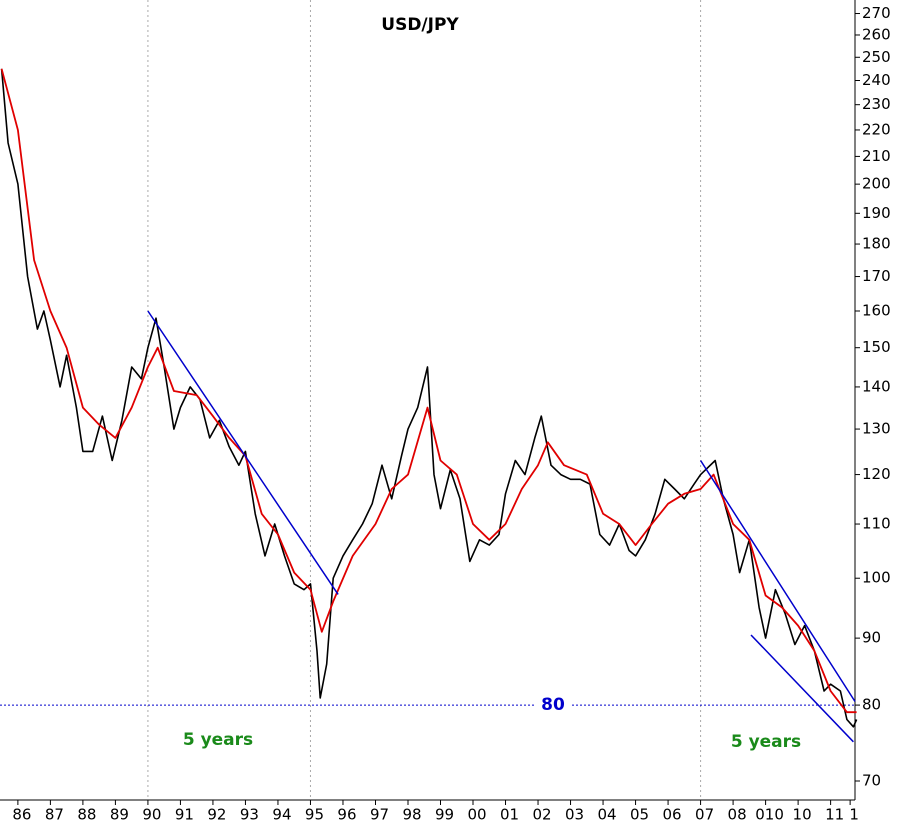 This screenshot has width=906, height=829. I want to click on x-tick-label: 07, so click(704, 815).